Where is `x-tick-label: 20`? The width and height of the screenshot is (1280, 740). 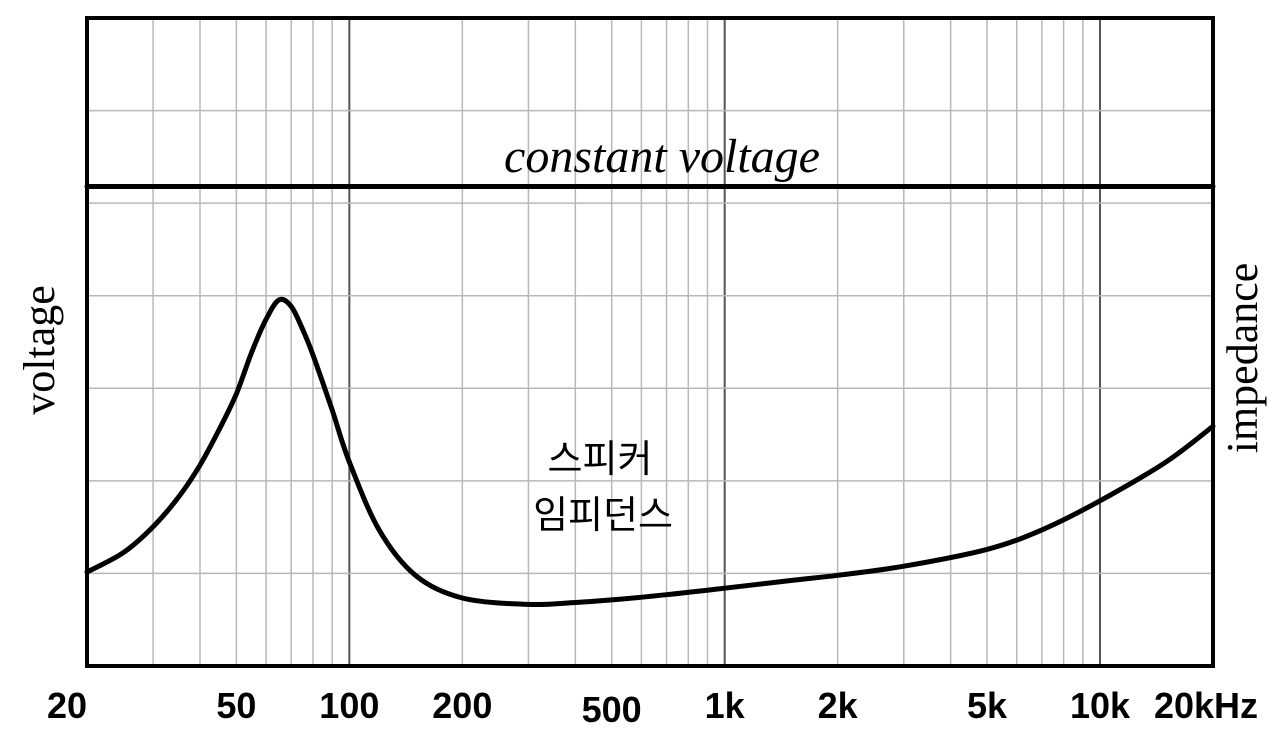 x-tick-label: 20 is located at coordinates (67, 705).